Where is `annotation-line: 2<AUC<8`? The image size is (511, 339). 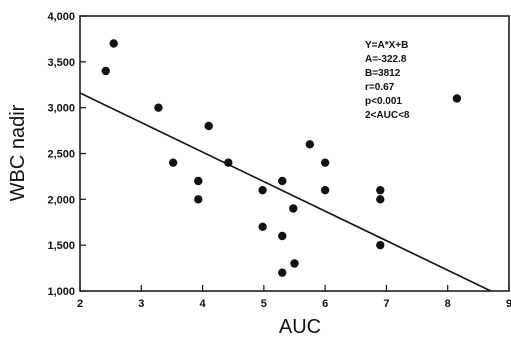
annotation-line: 2<AUC<8 is located at coordinates (387, 115).